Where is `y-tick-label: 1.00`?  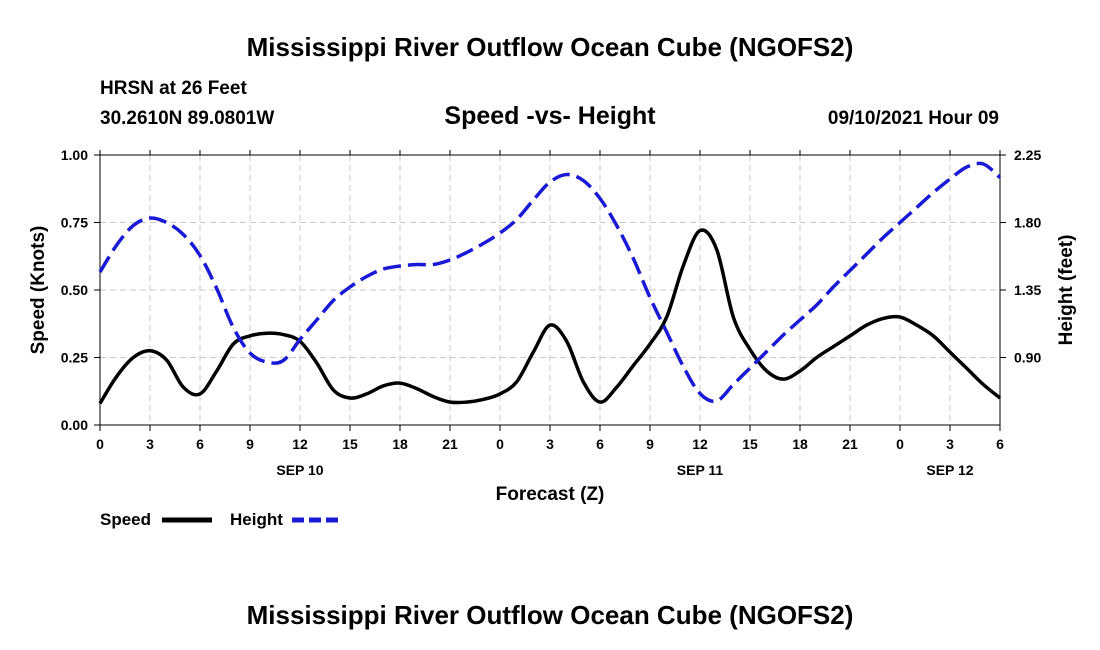 y-tick-label: 1.00 is located at coordinates (74, 155).